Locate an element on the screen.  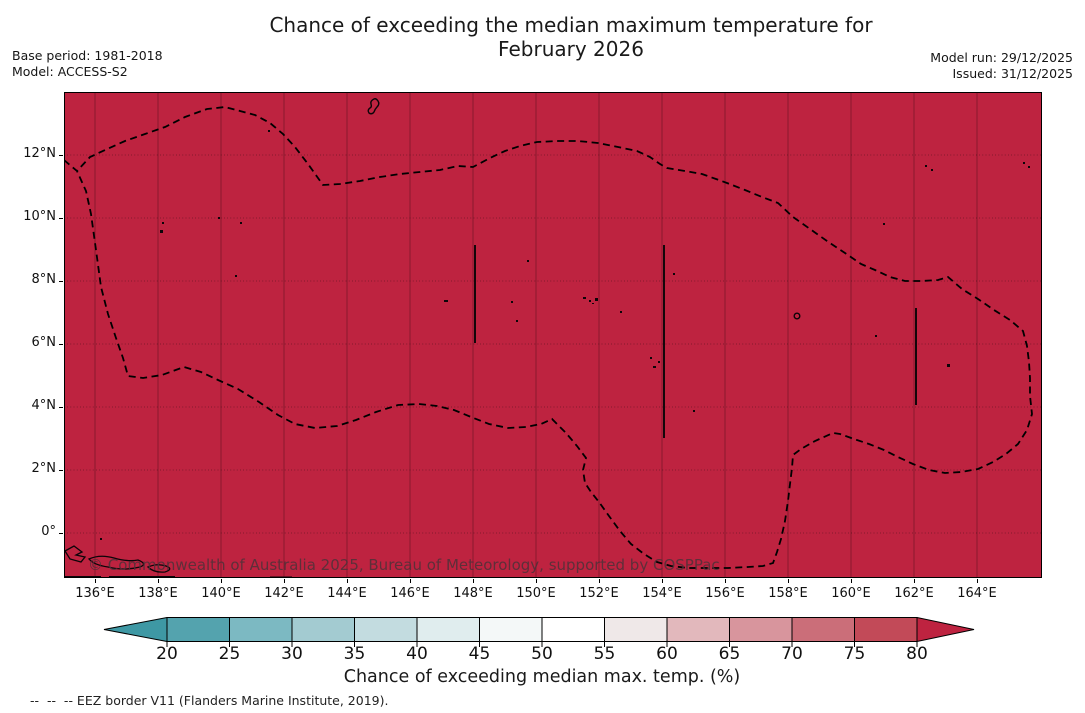
x-tick-label: 160°E is located at coordinates (851, 593).